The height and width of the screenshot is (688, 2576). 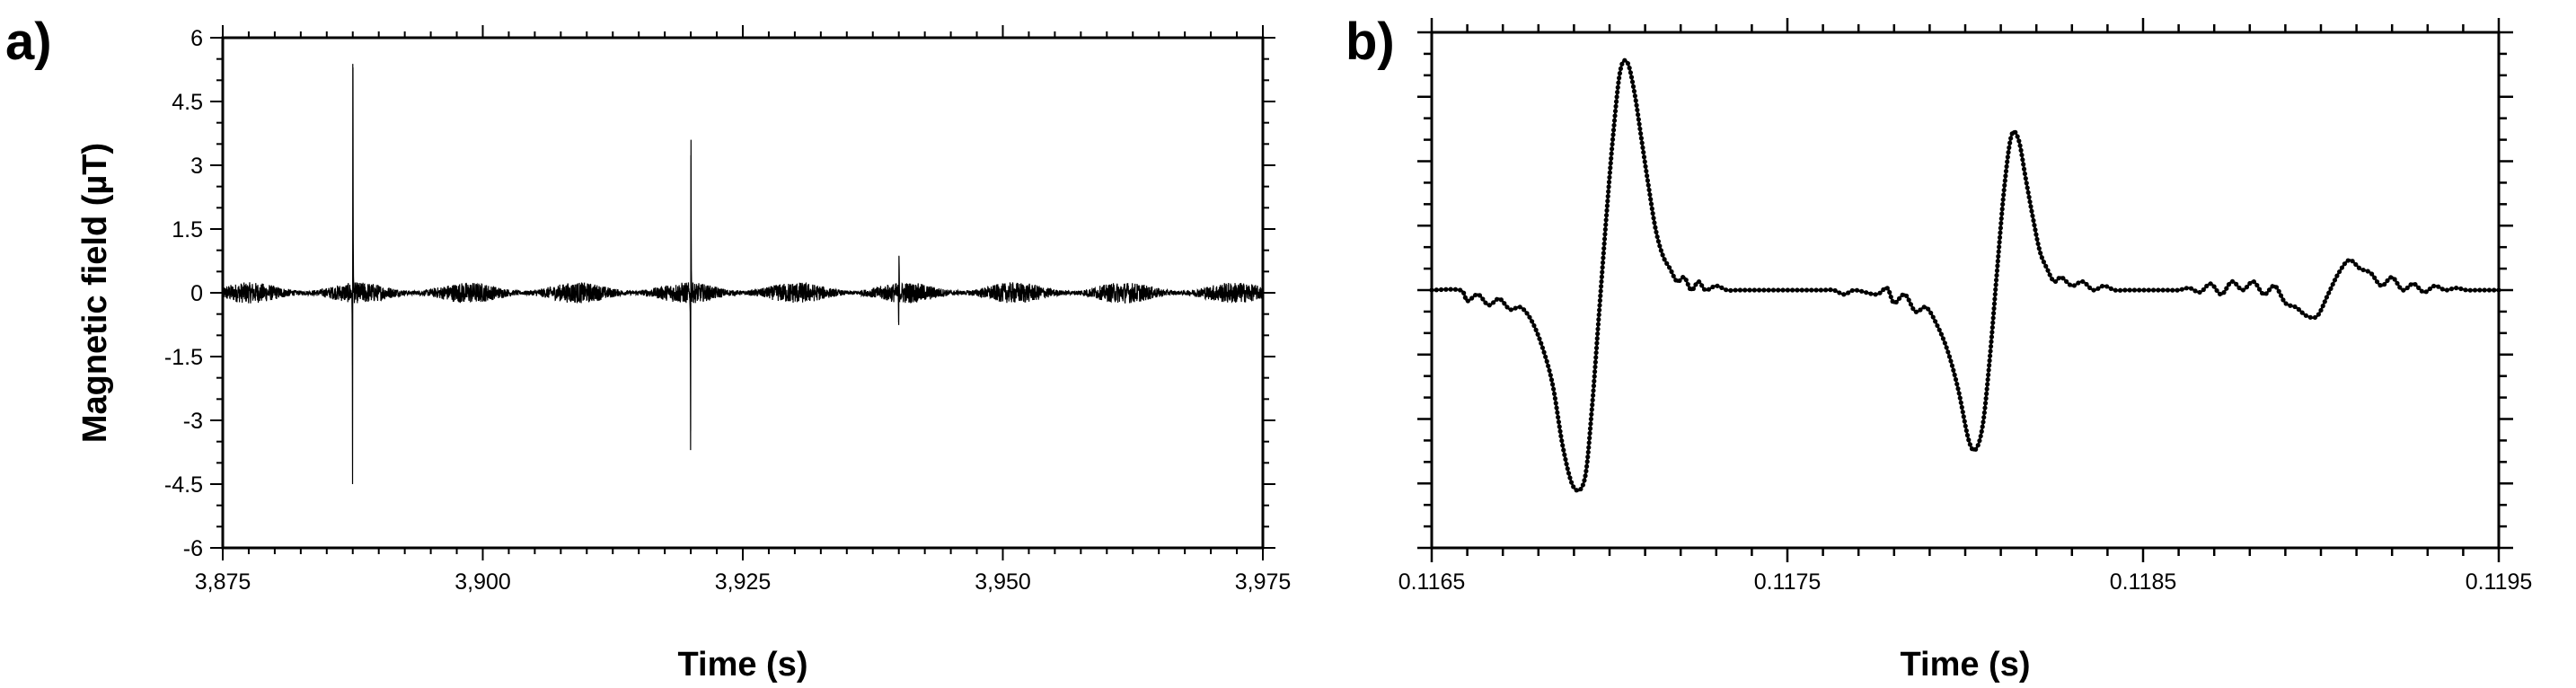 What do you see at coordinates (187, 102) in the screenshot?
I see `y-tick-label: 4.5` at bounding box center [187, 102].